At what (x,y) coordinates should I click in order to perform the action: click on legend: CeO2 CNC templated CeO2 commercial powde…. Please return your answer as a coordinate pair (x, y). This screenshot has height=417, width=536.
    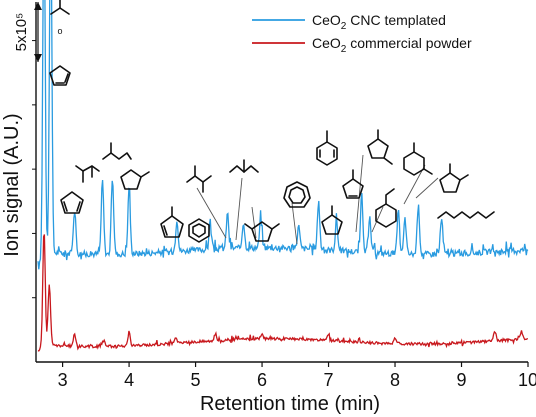
    Looking at the image, I should click on (362, 33).